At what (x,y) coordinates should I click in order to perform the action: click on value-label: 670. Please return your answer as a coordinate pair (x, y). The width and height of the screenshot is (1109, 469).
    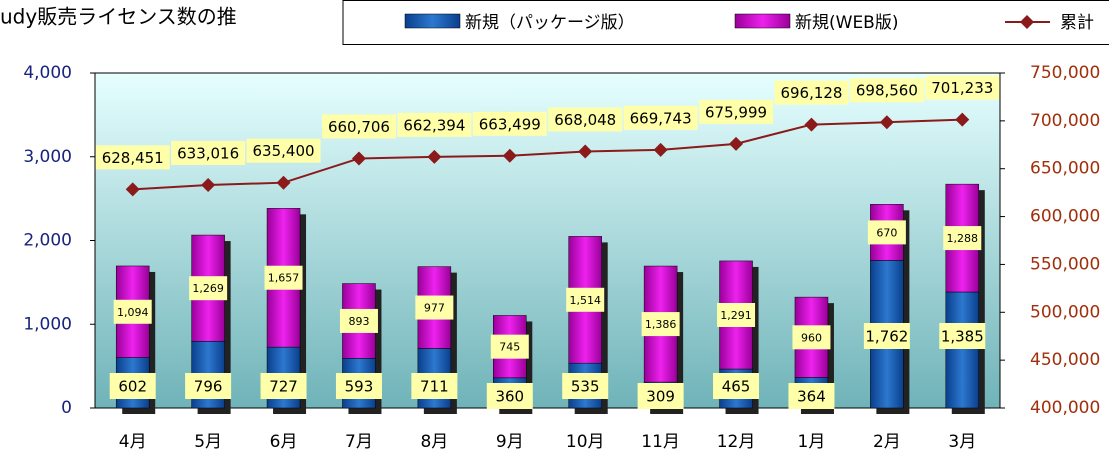
    Looking at the image, I should click on (886, 232).